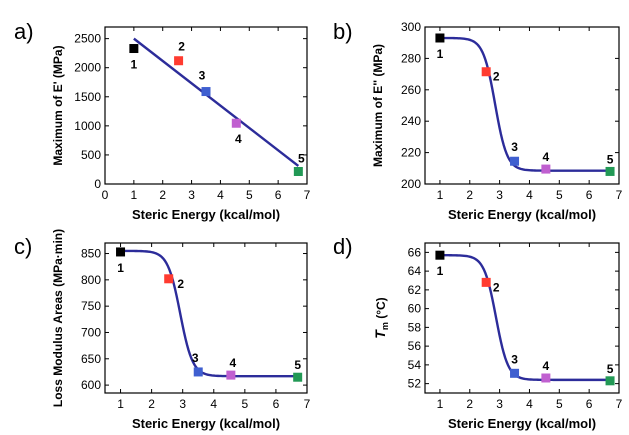 This screenshot has height=435, width=629. What do you see at coordinates (381, 309) in the screenshot?
I see `y-axis-label-unit: (°C)` at bounding box center [381, 309].